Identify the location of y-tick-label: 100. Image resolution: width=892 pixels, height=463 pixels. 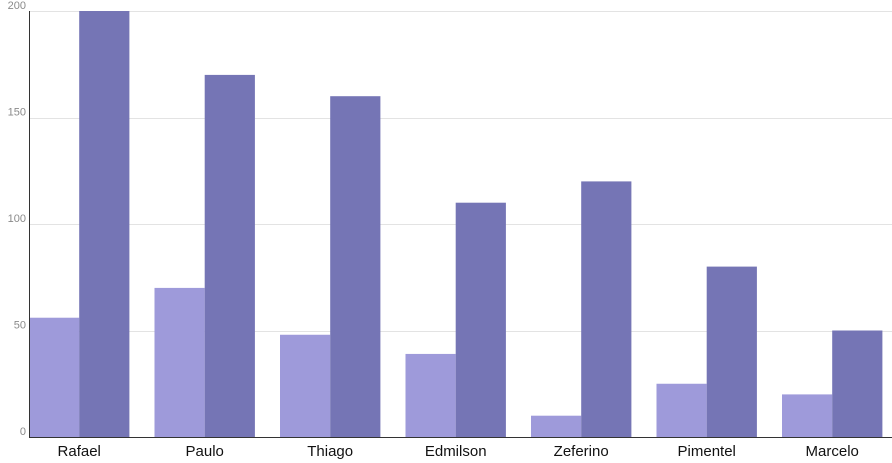
(17, 219).